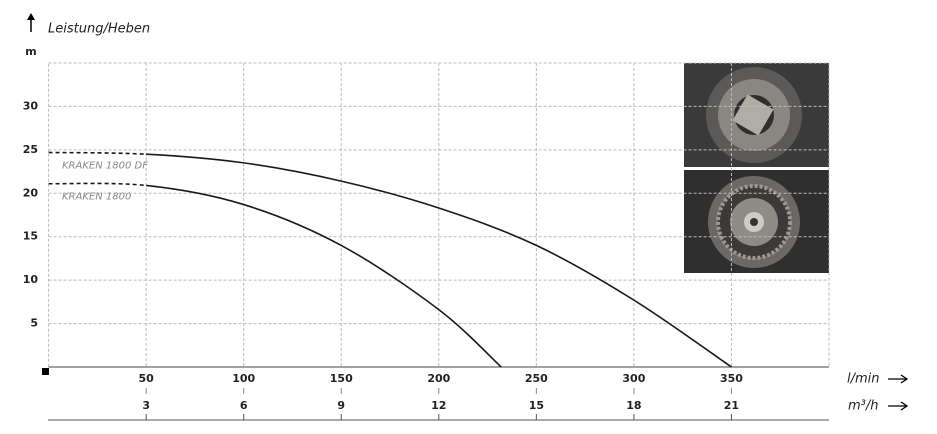  What do you see at coordinates (30, 236) in the screenshot?
I see `y-tick-label: 15` at bounding box center [30, 236].